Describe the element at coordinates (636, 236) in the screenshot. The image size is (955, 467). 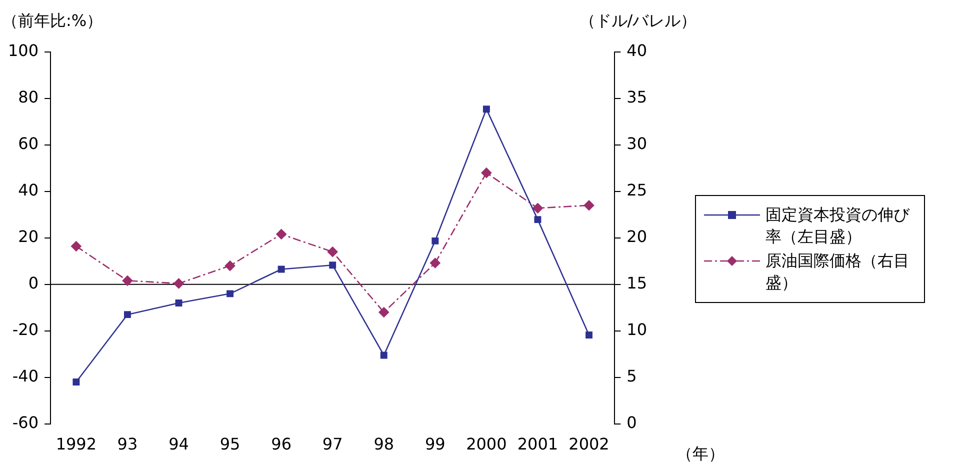
I see `y2-tick-label: 20` at that location.